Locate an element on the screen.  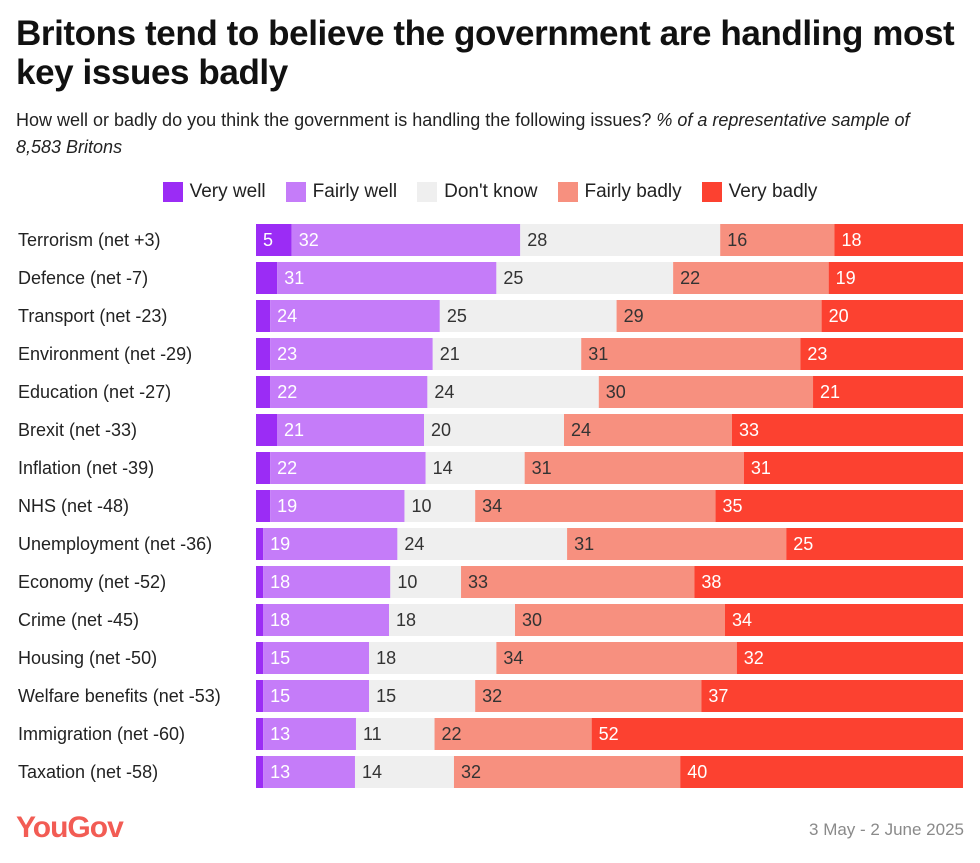
data-label-fairly-badly: 29 is located at coordinates (634, 316).